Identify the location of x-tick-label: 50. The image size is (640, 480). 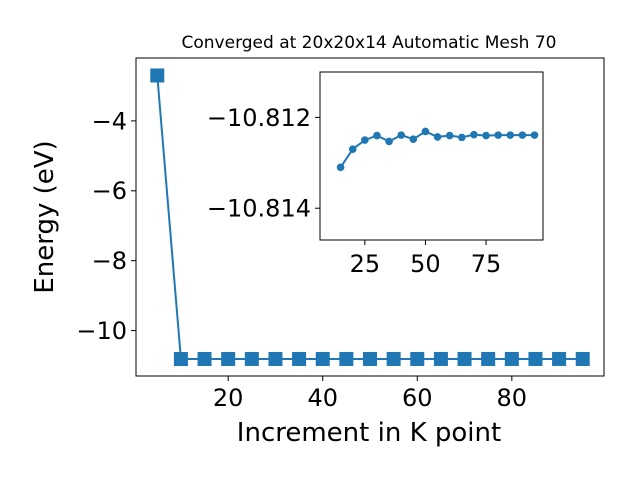
(425, 264).